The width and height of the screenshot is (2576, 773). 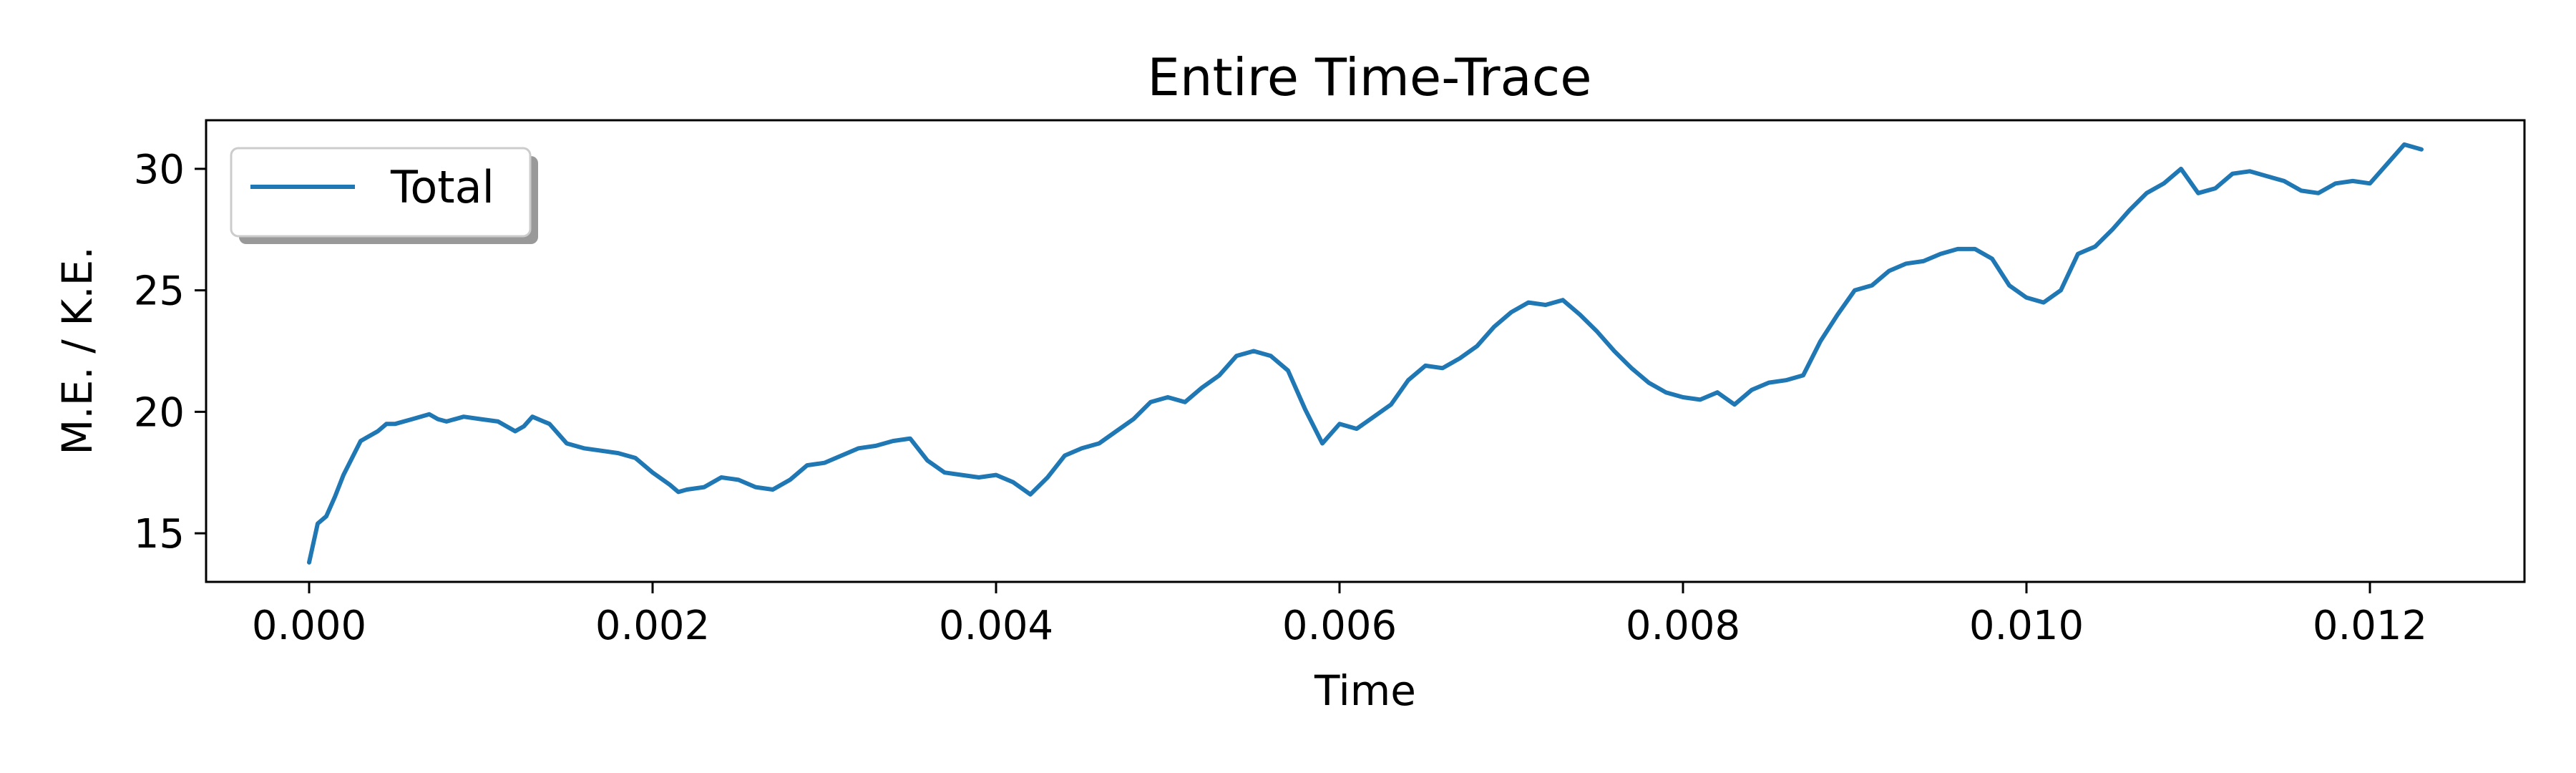 I want to click on x-tick-label: 0.006, so click(x=1339, y=626).